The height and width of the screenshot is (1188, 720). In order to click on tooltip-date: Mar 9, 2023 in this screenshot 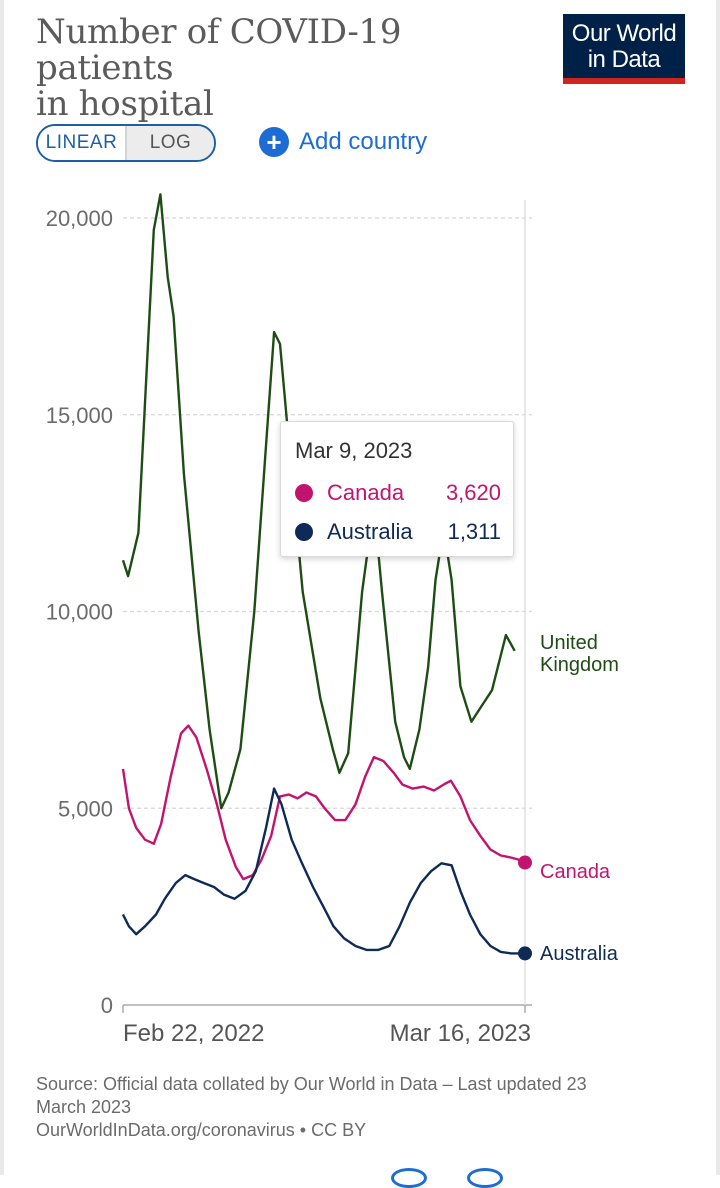, I will do `click(354, 450)`.